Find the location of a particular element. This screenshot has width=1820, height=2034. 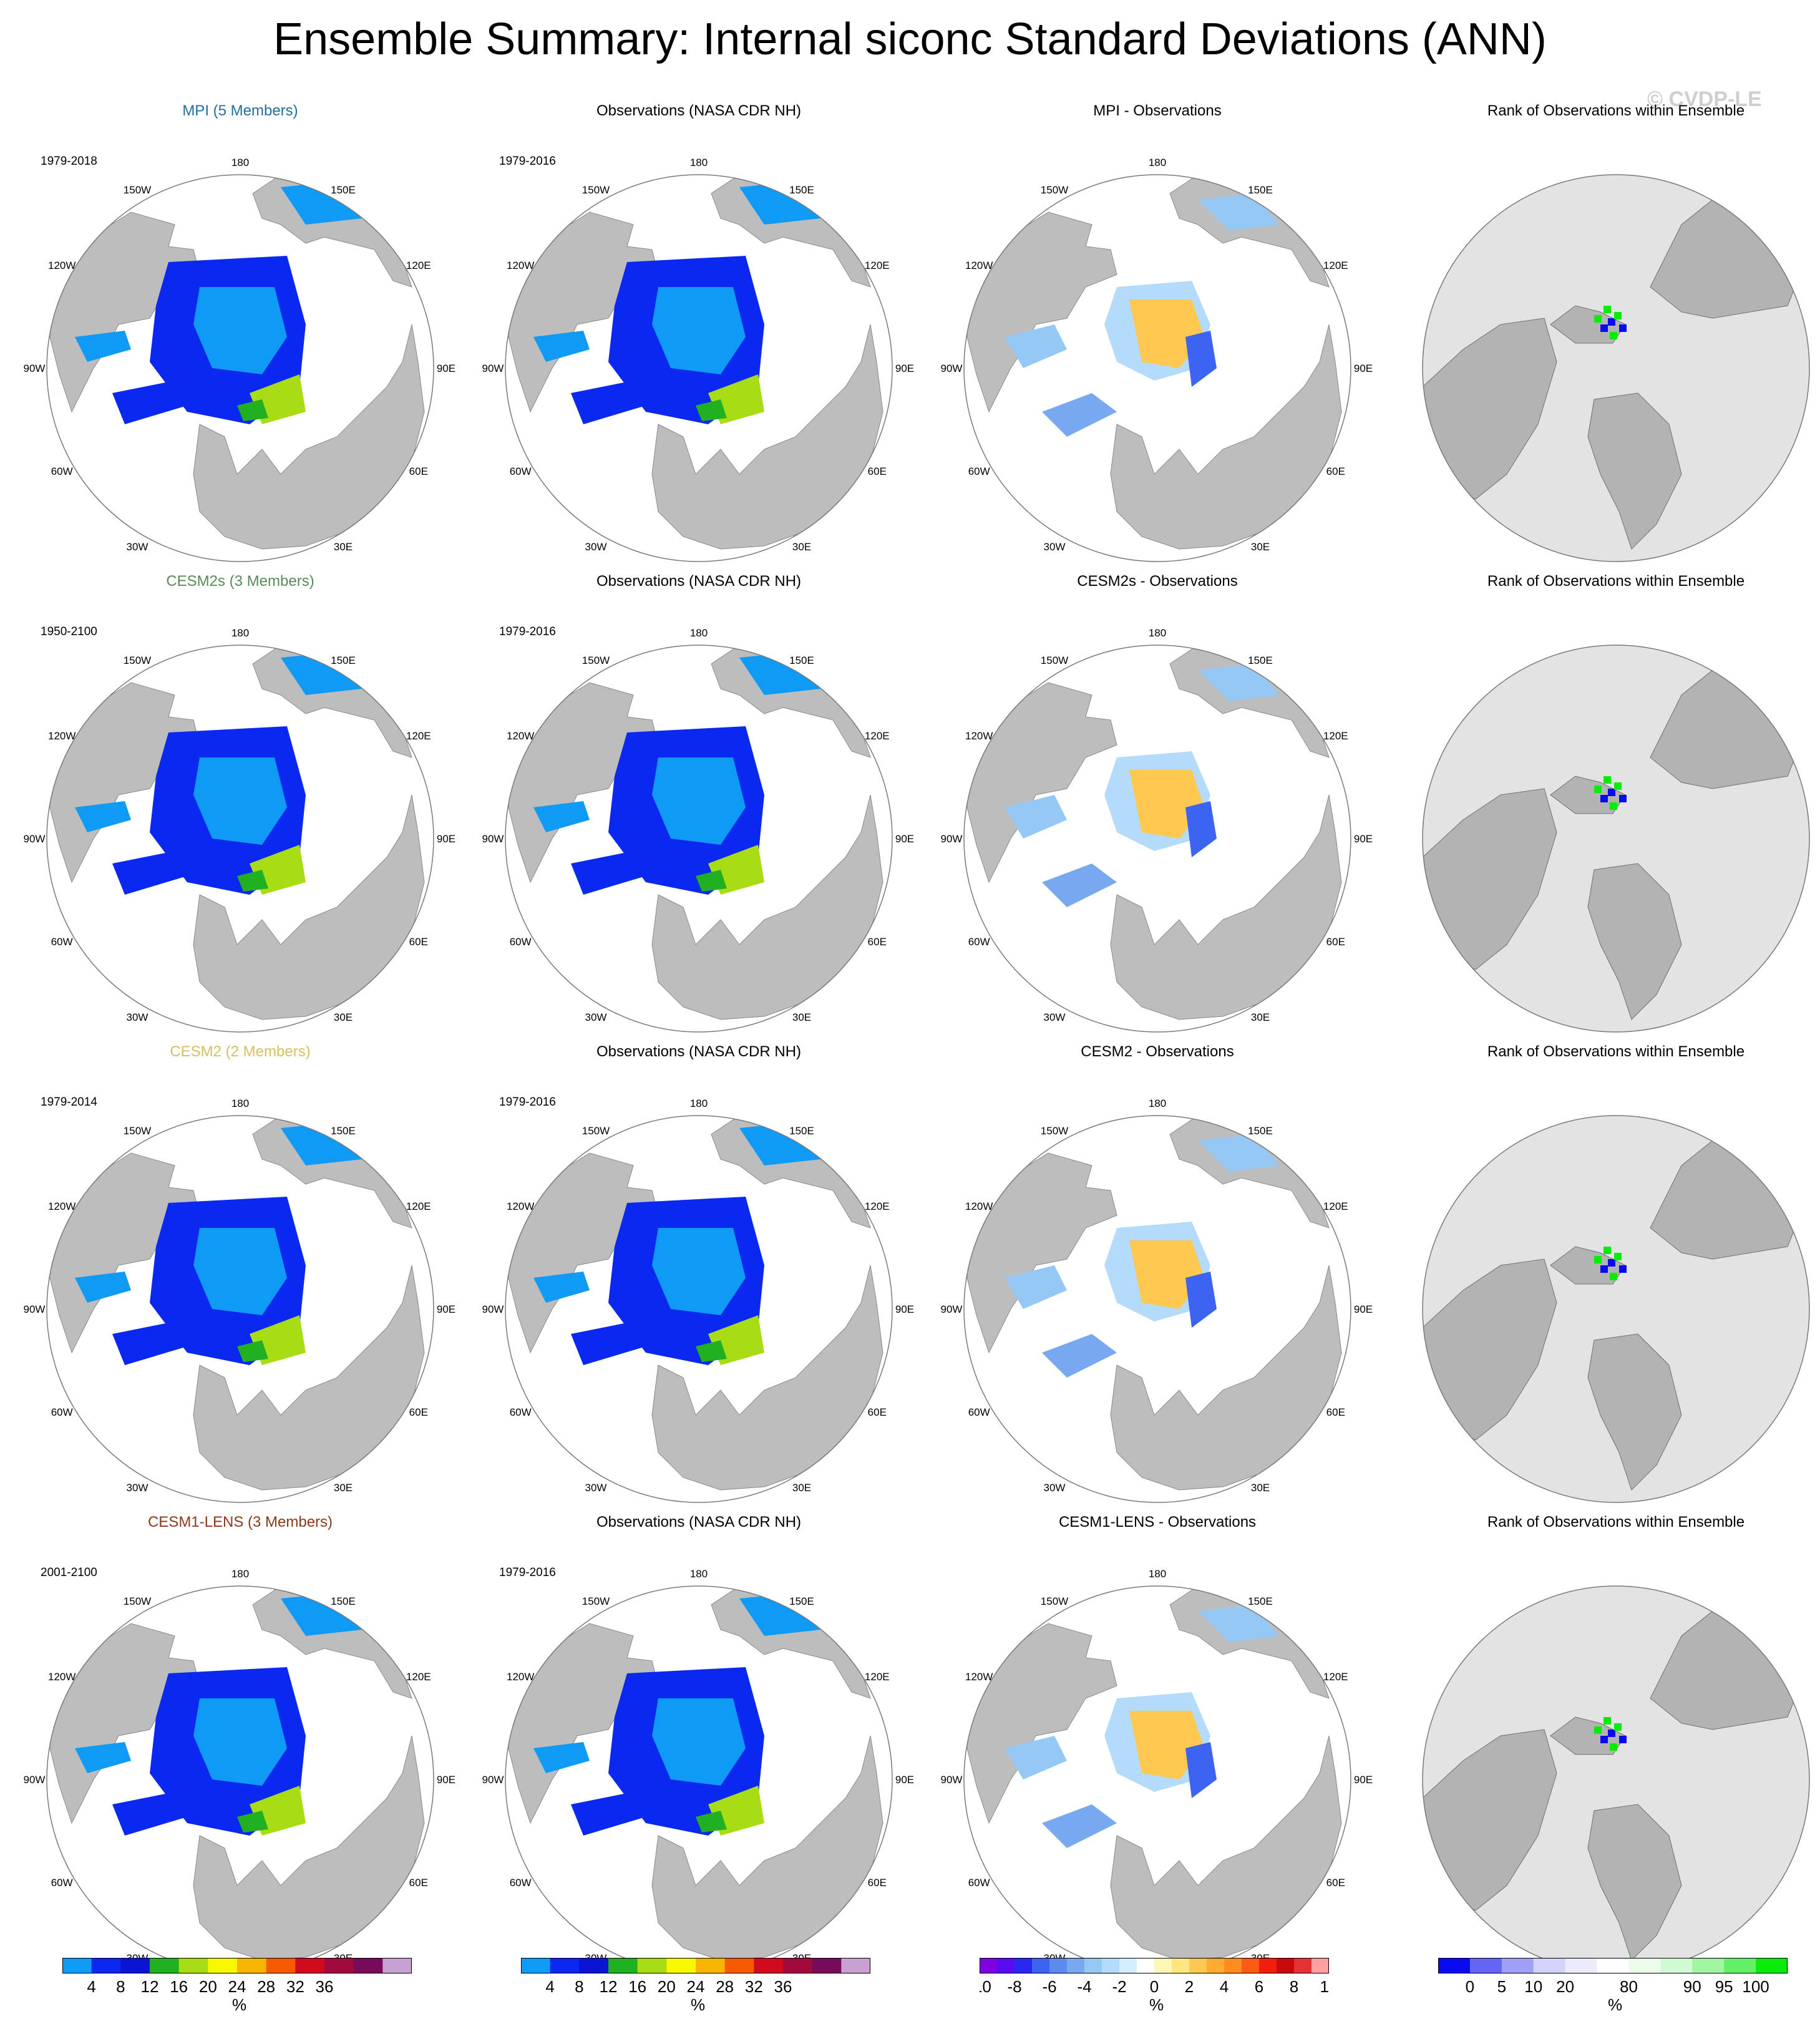

panel-title: Rank of Observations within Ensemble is located at coordinates (1616, 581).